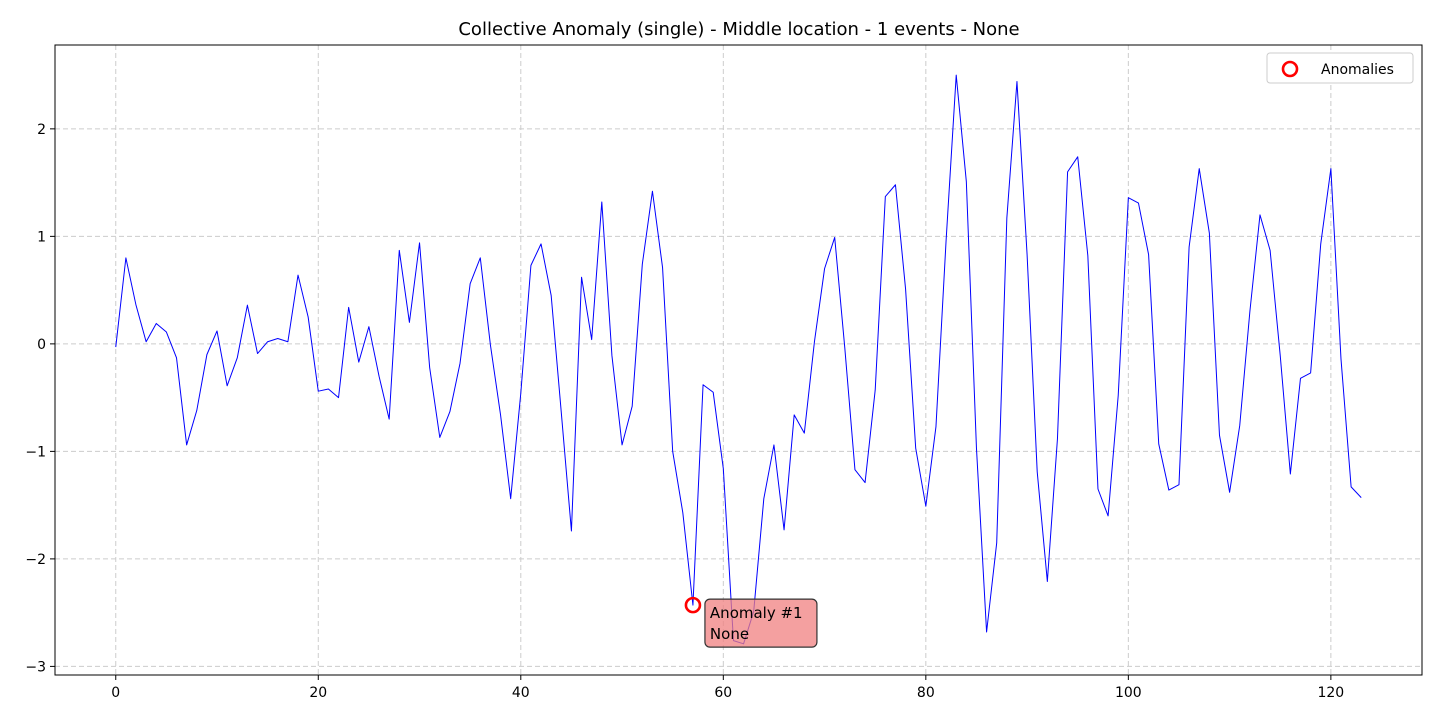 This screenshot has height=720, width=1440. Describe the element at coordinates (1330, 693) in the screenshot. I see `x-tick-label: 120` at that location.